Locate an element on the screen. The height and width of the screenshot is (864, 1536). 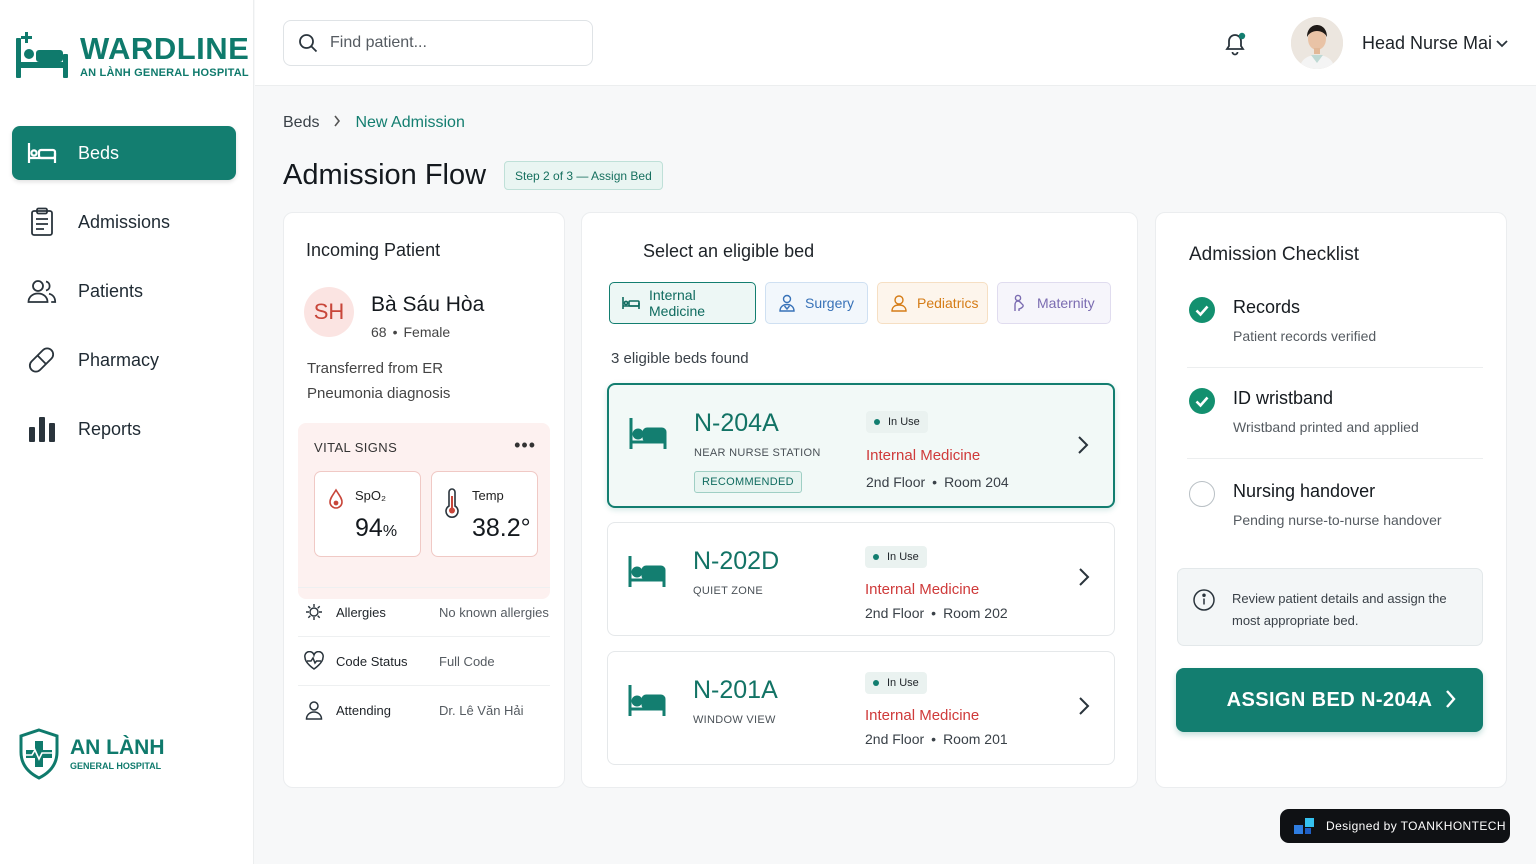
sidebar-item-beds: Beds is located at coordinates (124, 153).